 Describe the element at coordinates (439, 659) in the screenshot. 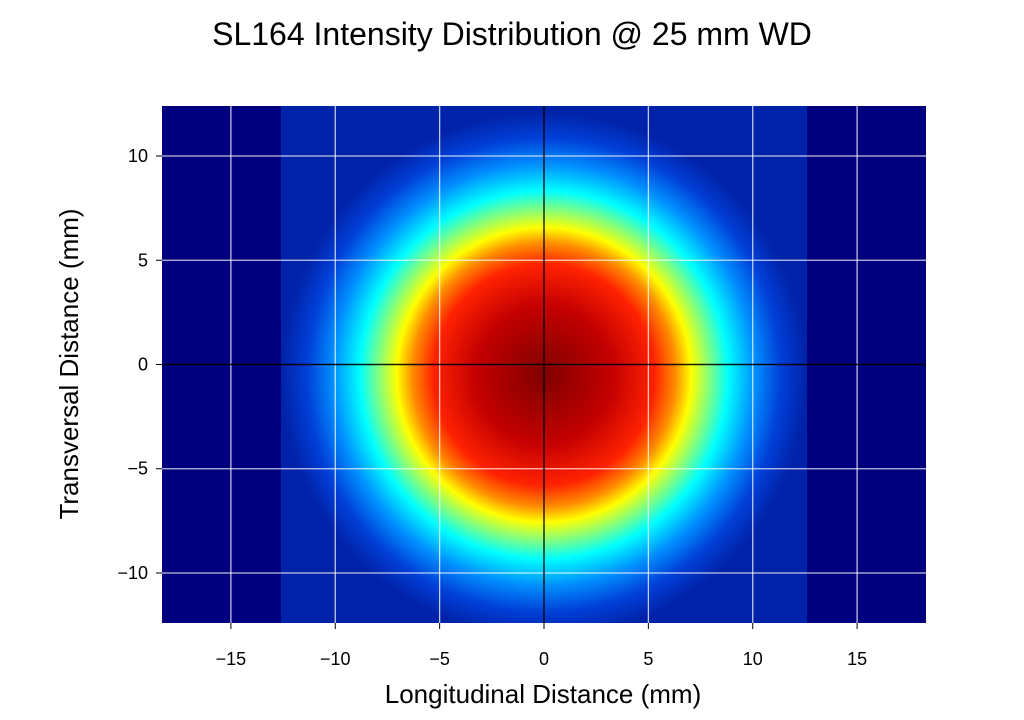

I see `x-tick-label: −5` at that location.